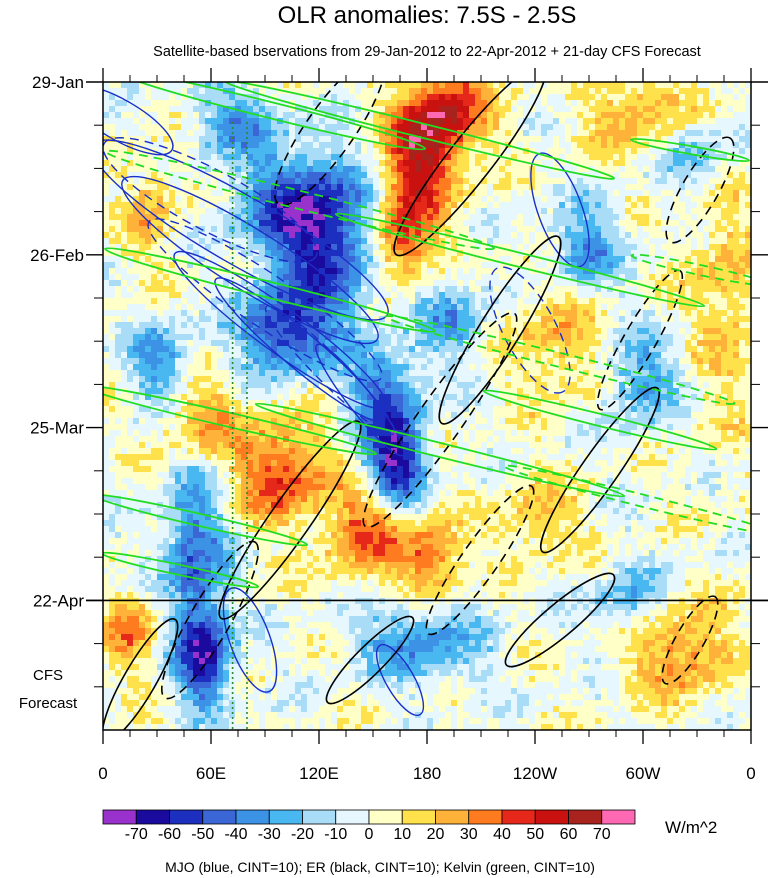  Describe the element at coordinates (302, 834) in the screenshot. I see `colorbar-level-label: -20` at that location.